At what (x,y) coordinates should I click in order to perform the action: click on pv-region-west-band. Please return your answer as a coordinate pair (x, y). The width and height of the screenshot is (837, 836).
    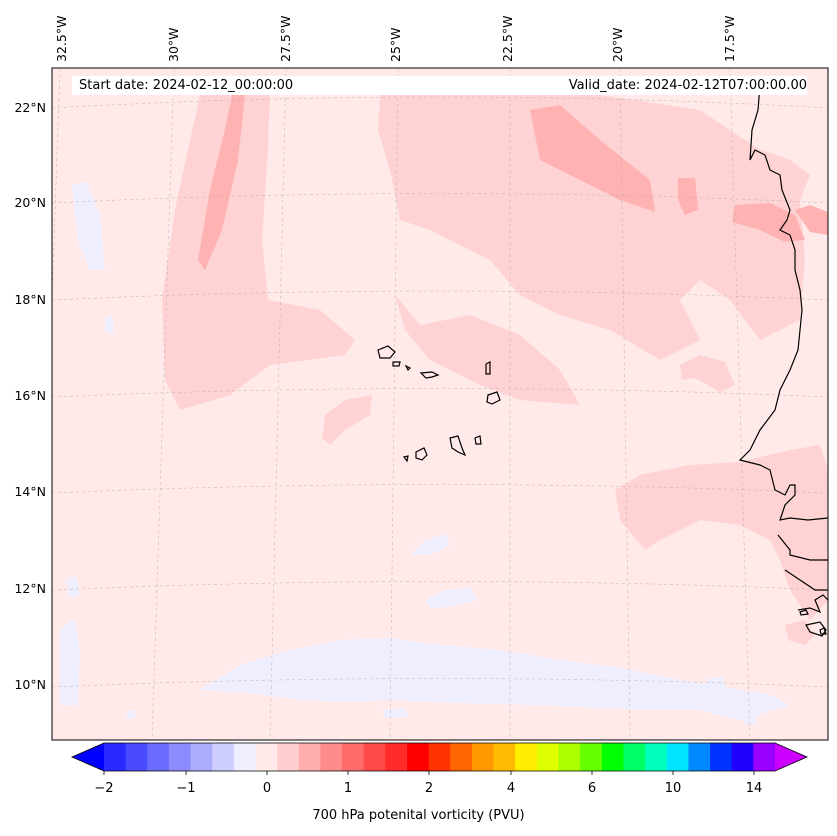
    Looking at the image, I should click on (258, 242).